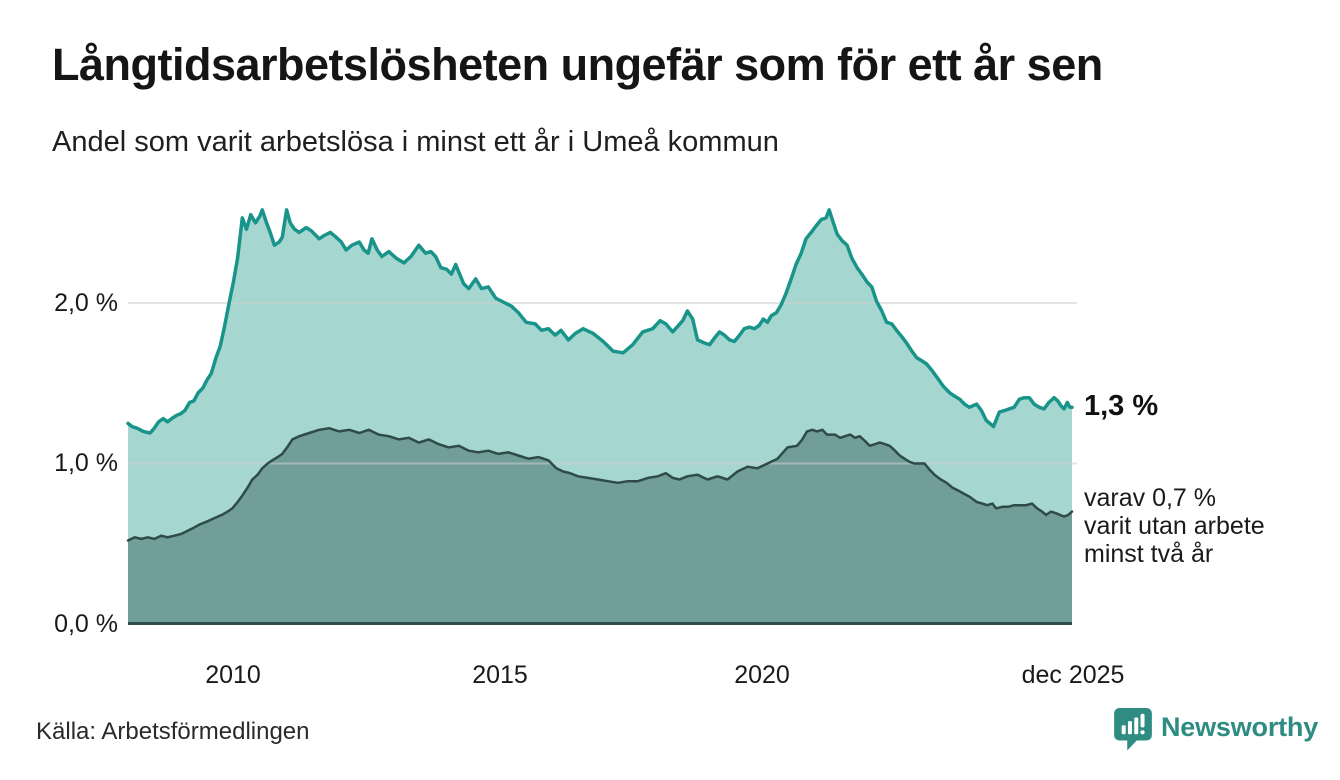  I want to click on y-tick-2-0: 2,0 %, so click(86, 303).